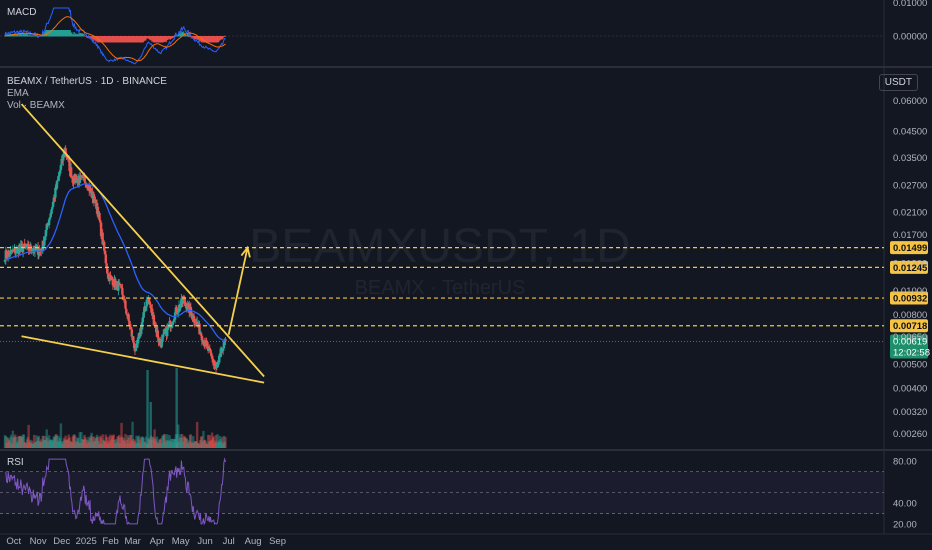  Describe the element at coordinates (87, 81) in the screenshot. I see `symbol-title: BEAMX / TetherUS · 1D · BINANCE` at that location.